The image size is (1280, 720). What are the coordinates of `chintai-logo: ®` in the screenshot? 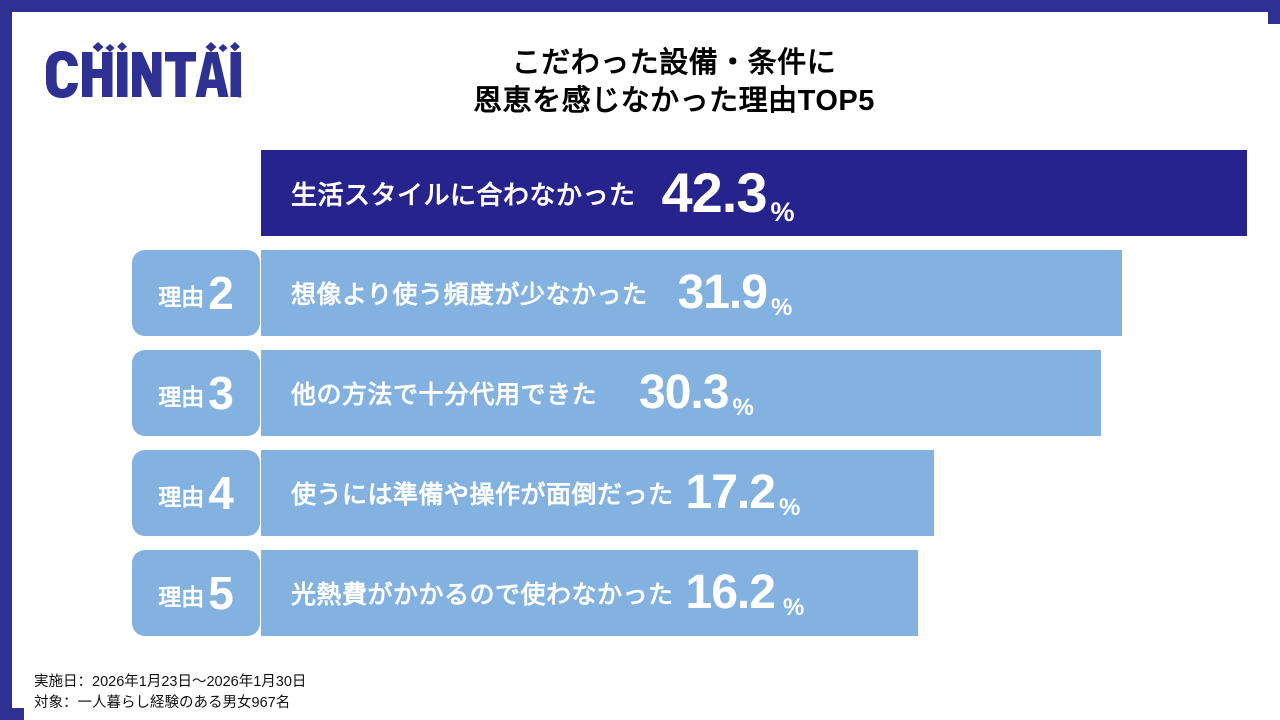 It's located at (142, 73).